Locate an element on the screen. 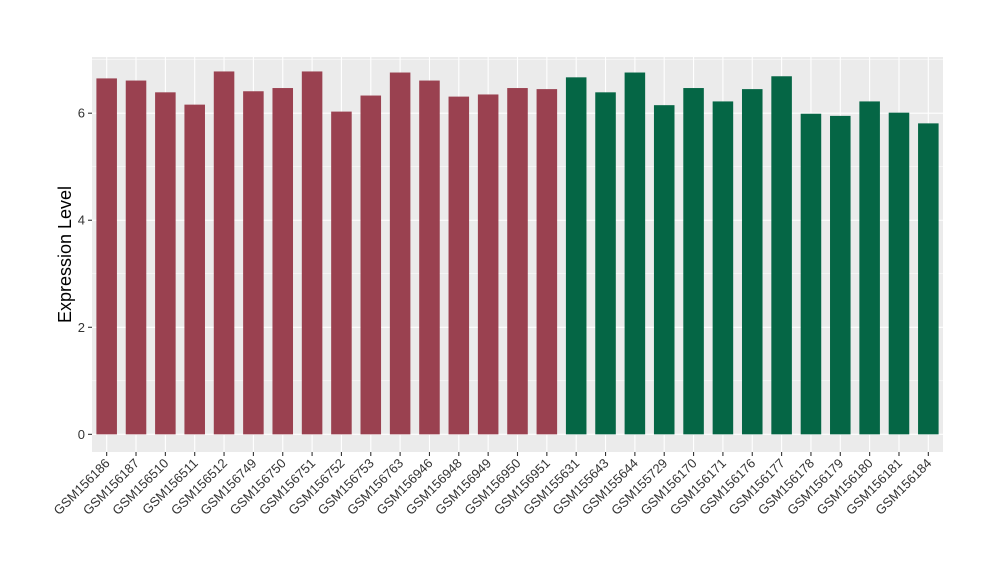 This screenshot has width=1000, height=580. y-axis-title: Expression Level is located at coordinates (65, 254).